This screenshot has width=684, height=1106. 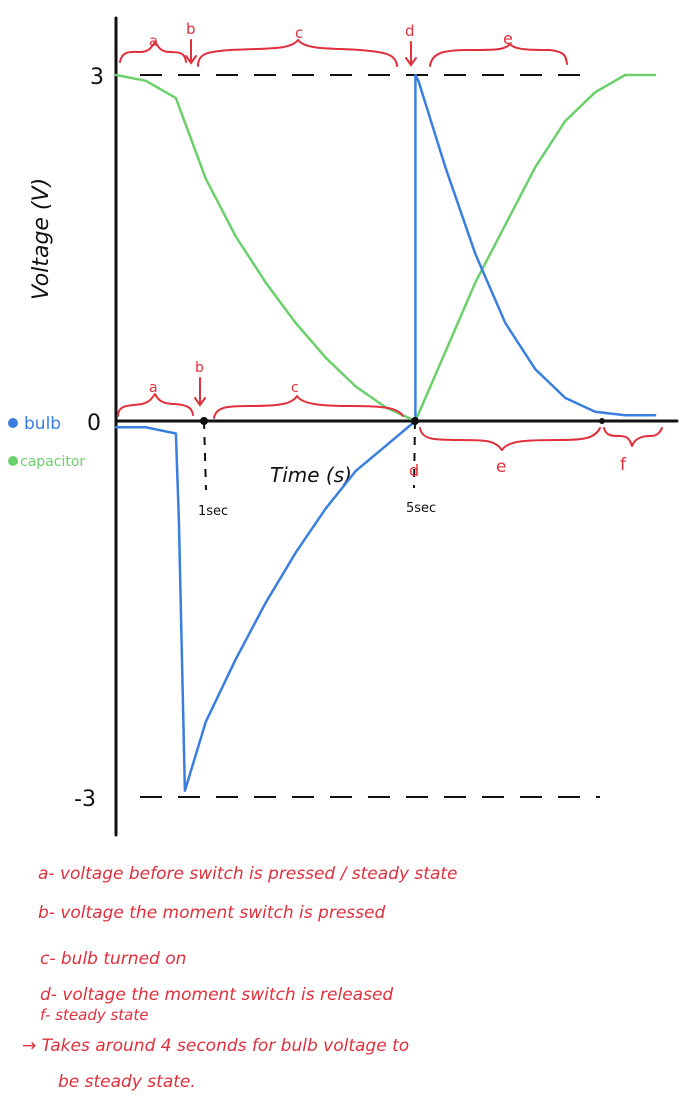 I want to click on arrow-head-bottom-b, so click(x=200, y=402).